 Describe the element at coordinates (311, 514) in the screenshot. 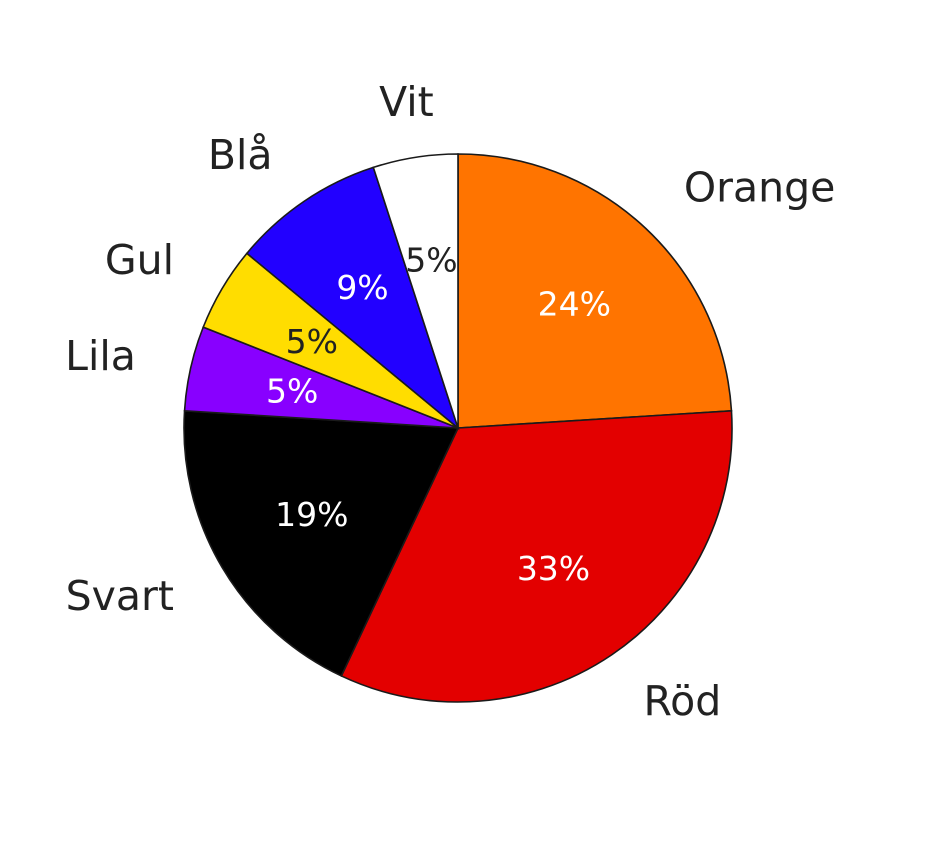

I see `slice-percent-label: 19%` at that location.